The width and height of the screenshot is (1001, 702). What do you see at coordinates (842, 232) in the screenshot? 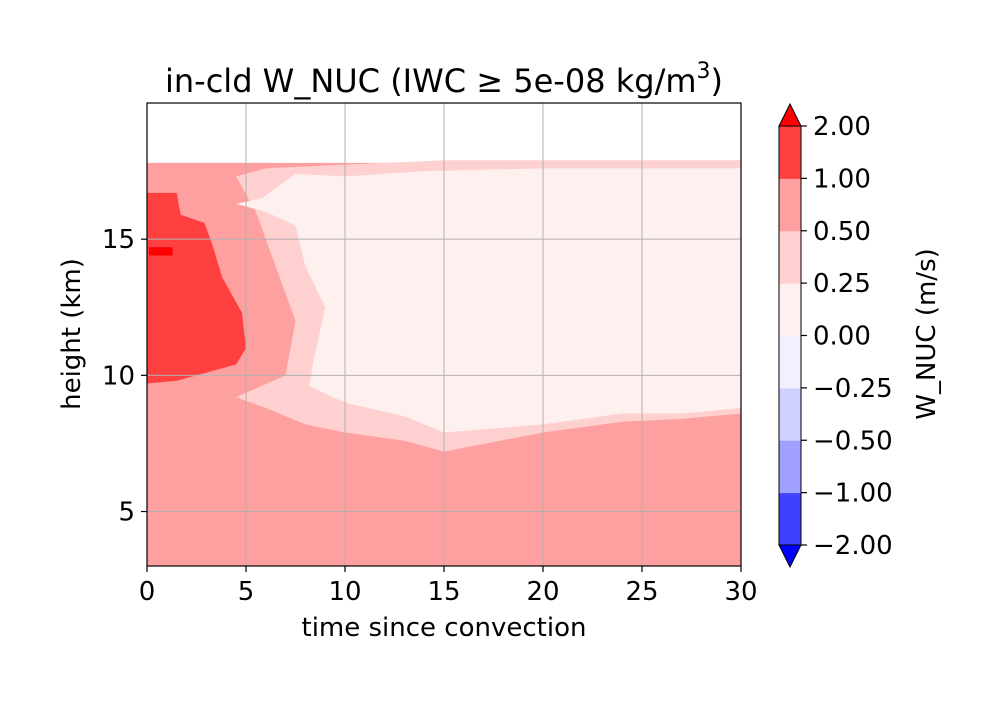
I see `colorbar-tick-label: 0.50` at bounding box center [842, 232].